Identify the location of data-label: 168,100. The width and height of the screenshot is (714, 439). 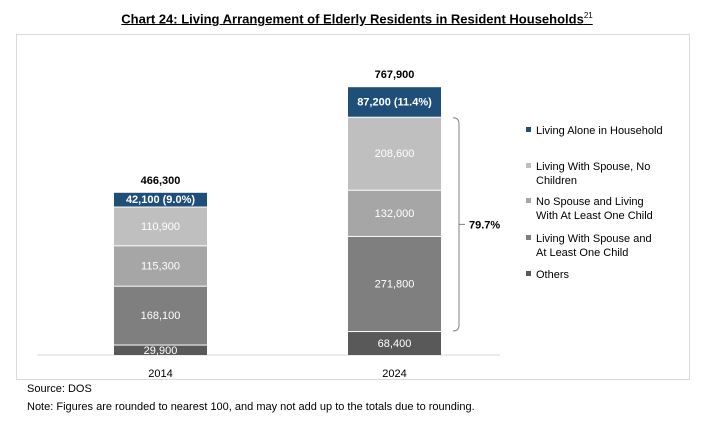
(161, 316).